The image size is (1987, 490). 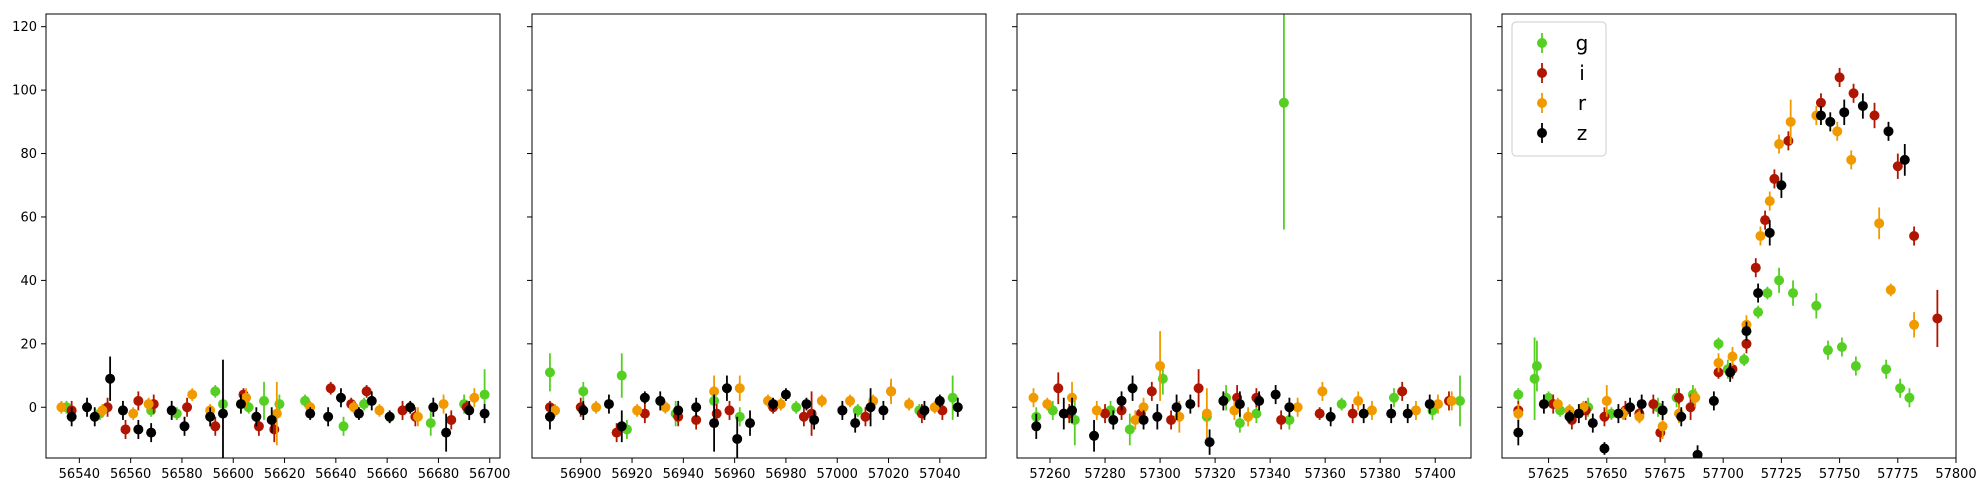 What do you see at coordinates (939, 474) in the screenshot?
I see `x-tick-label: 57040` at bounding box center [939, 474].